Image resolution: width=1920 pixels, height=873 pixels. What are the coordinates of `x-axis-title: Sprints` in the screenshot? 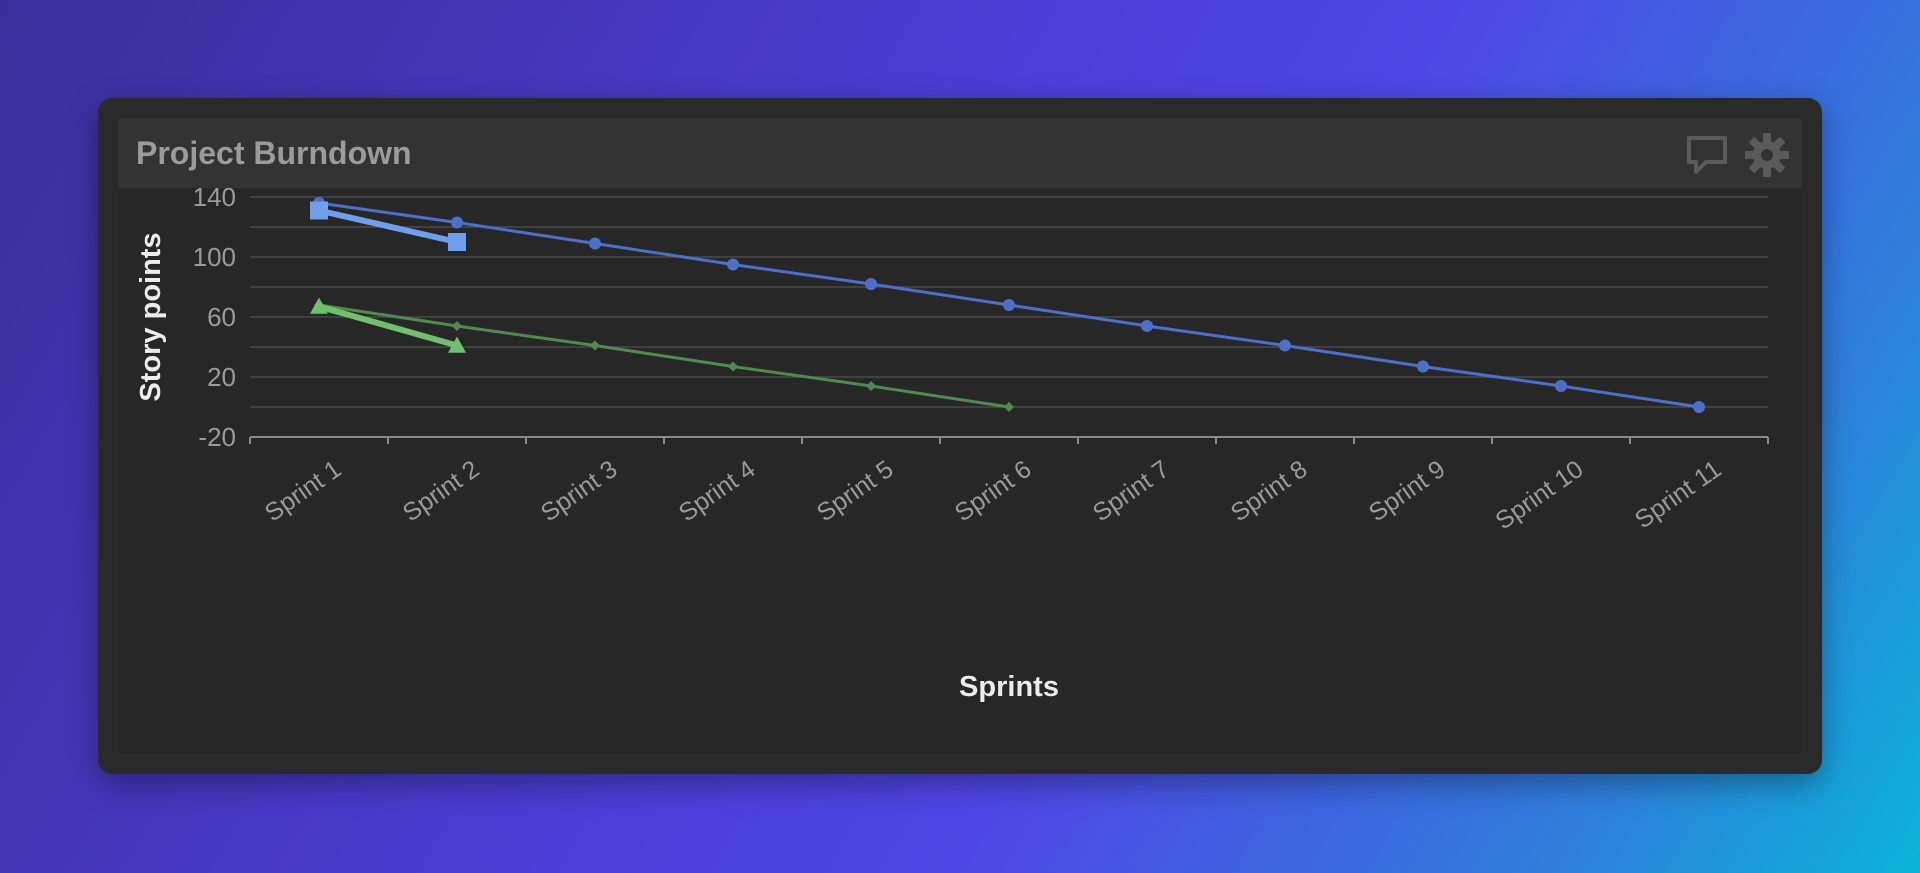 It's located at (1009, 687).